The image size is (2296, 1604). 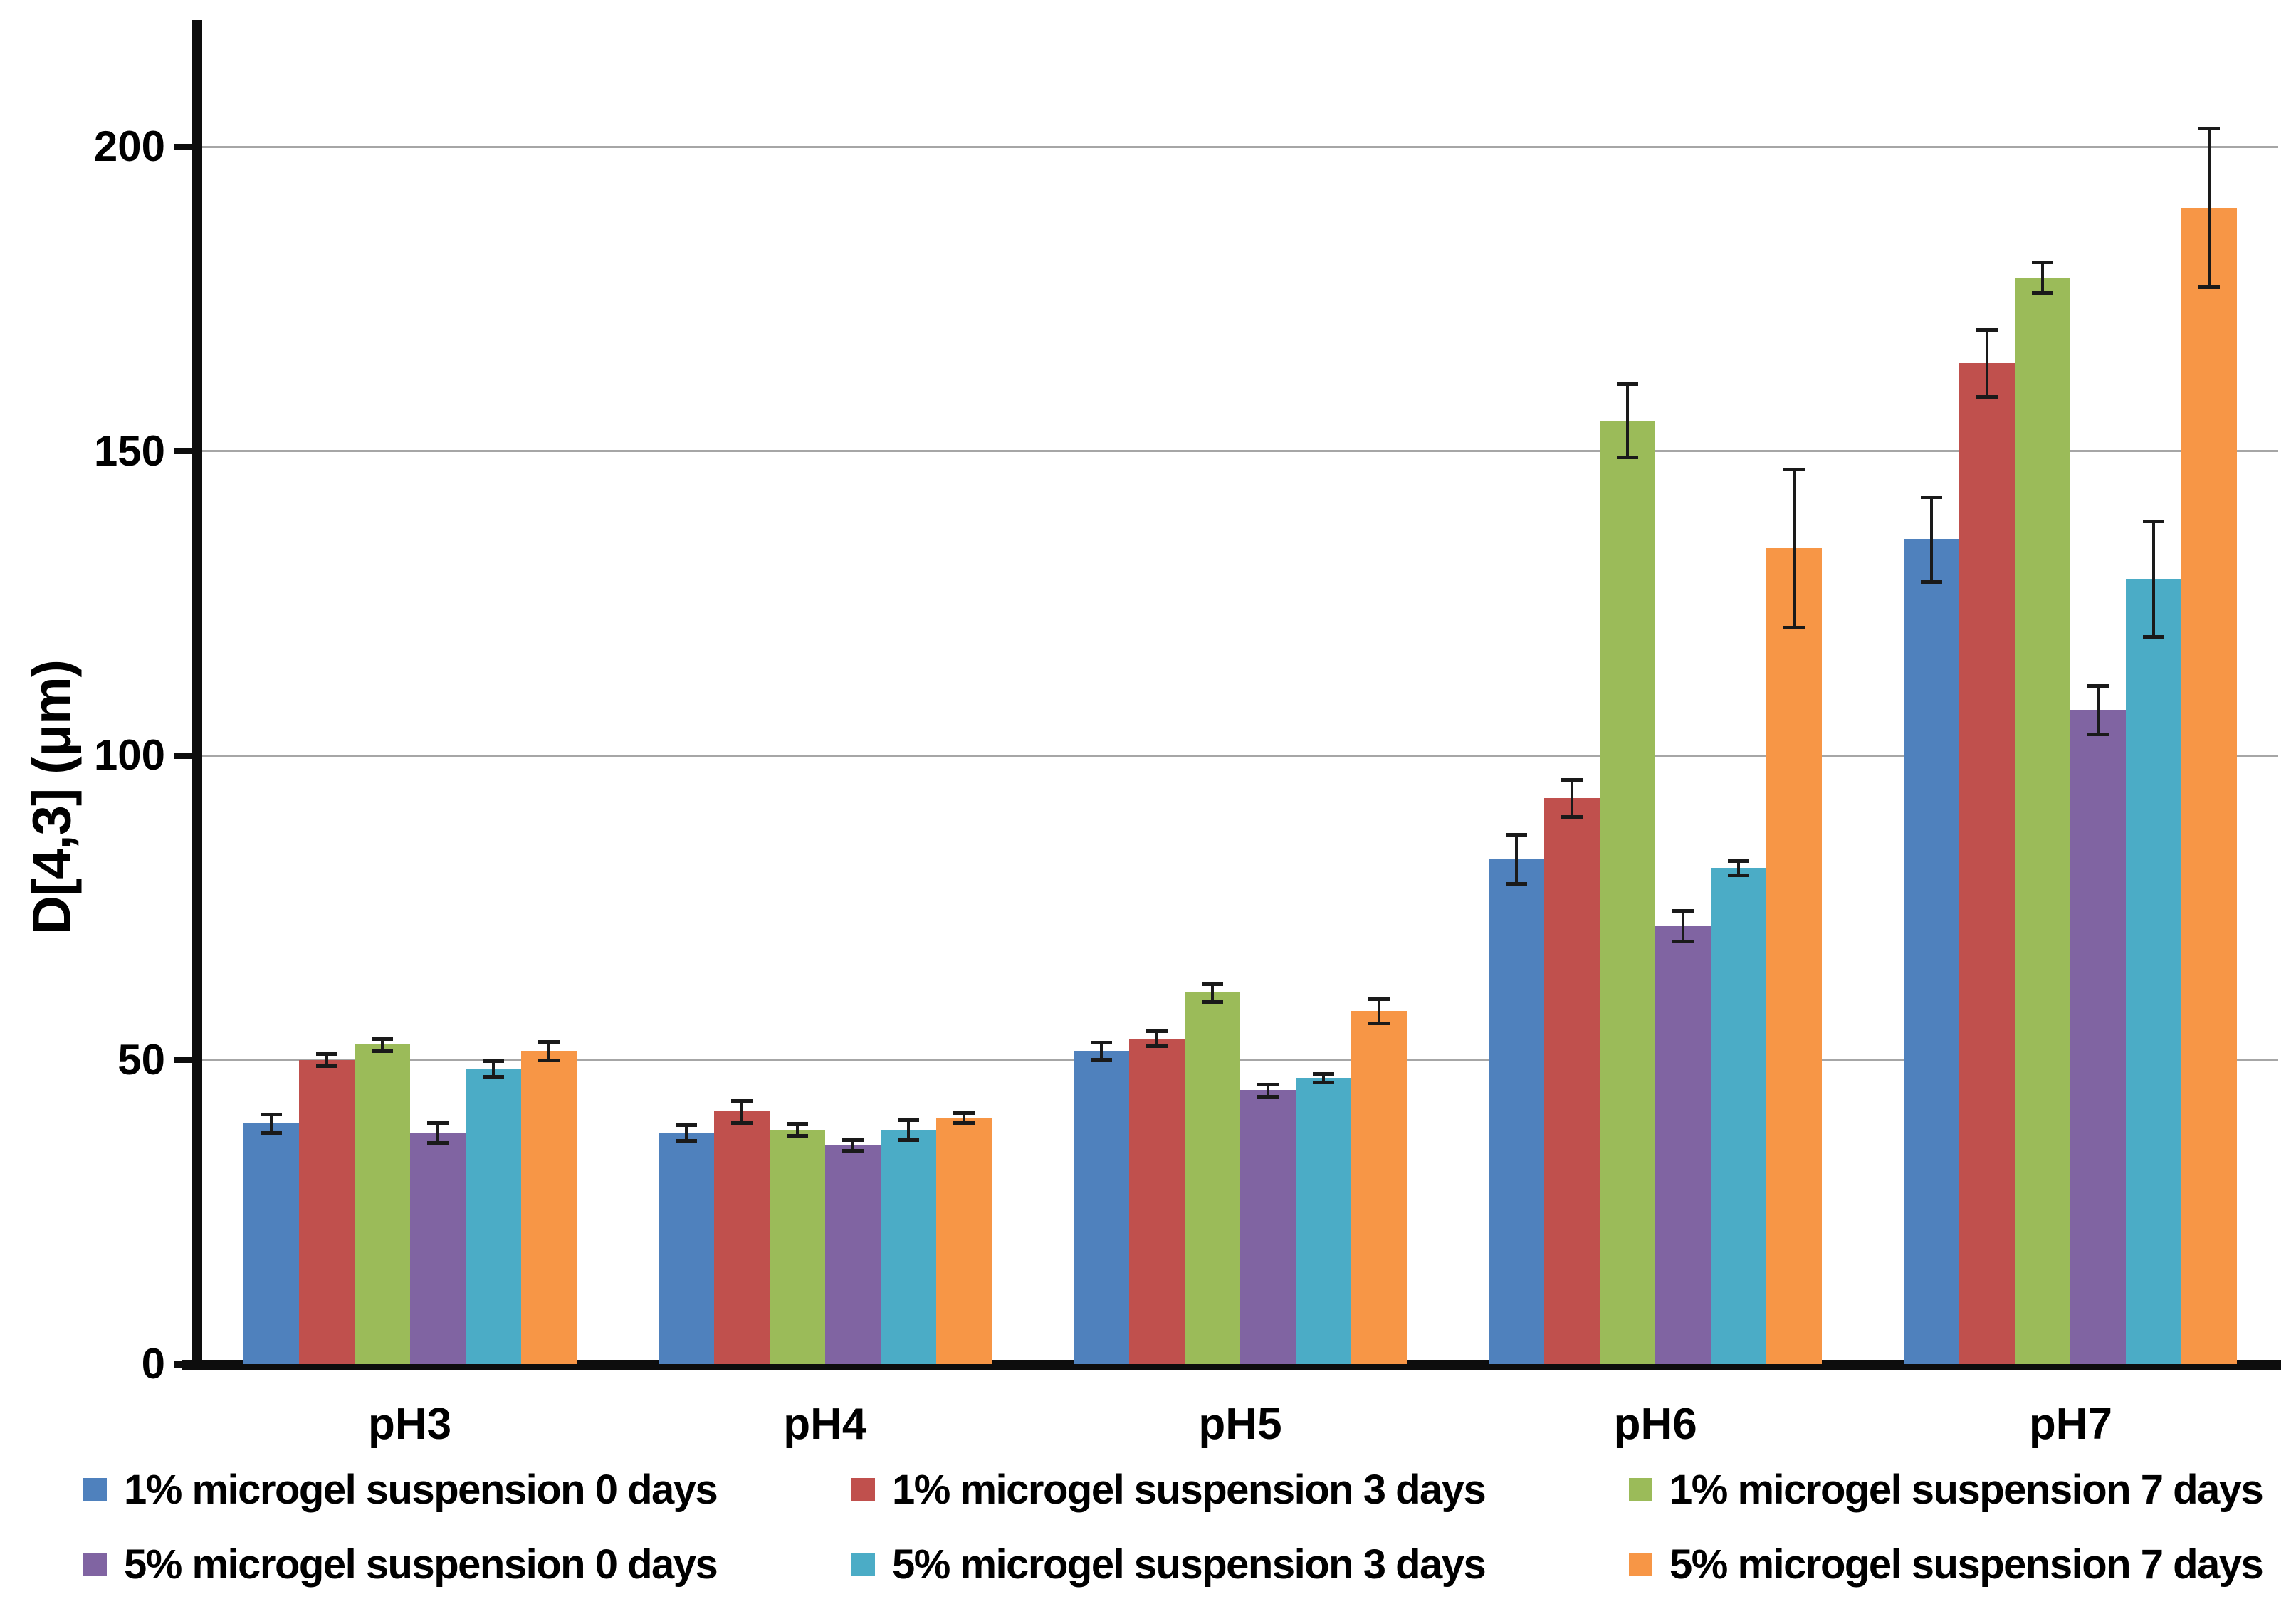 I want to click on legend-label-0: 1% microgel suspension 0 days, so click(x=421, y=1490).